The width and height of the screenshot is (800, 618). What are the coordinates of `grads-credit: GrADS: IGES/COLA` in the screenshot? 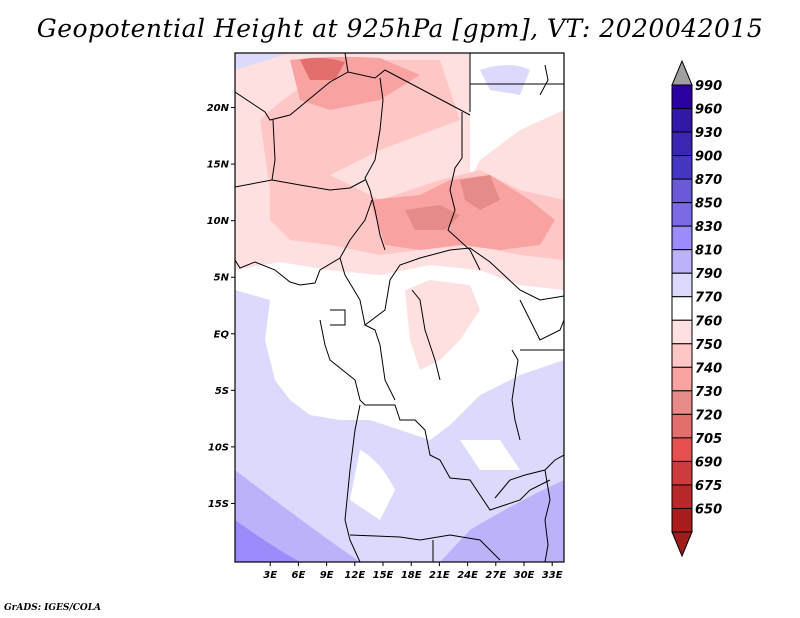 It's located at (53, 608).